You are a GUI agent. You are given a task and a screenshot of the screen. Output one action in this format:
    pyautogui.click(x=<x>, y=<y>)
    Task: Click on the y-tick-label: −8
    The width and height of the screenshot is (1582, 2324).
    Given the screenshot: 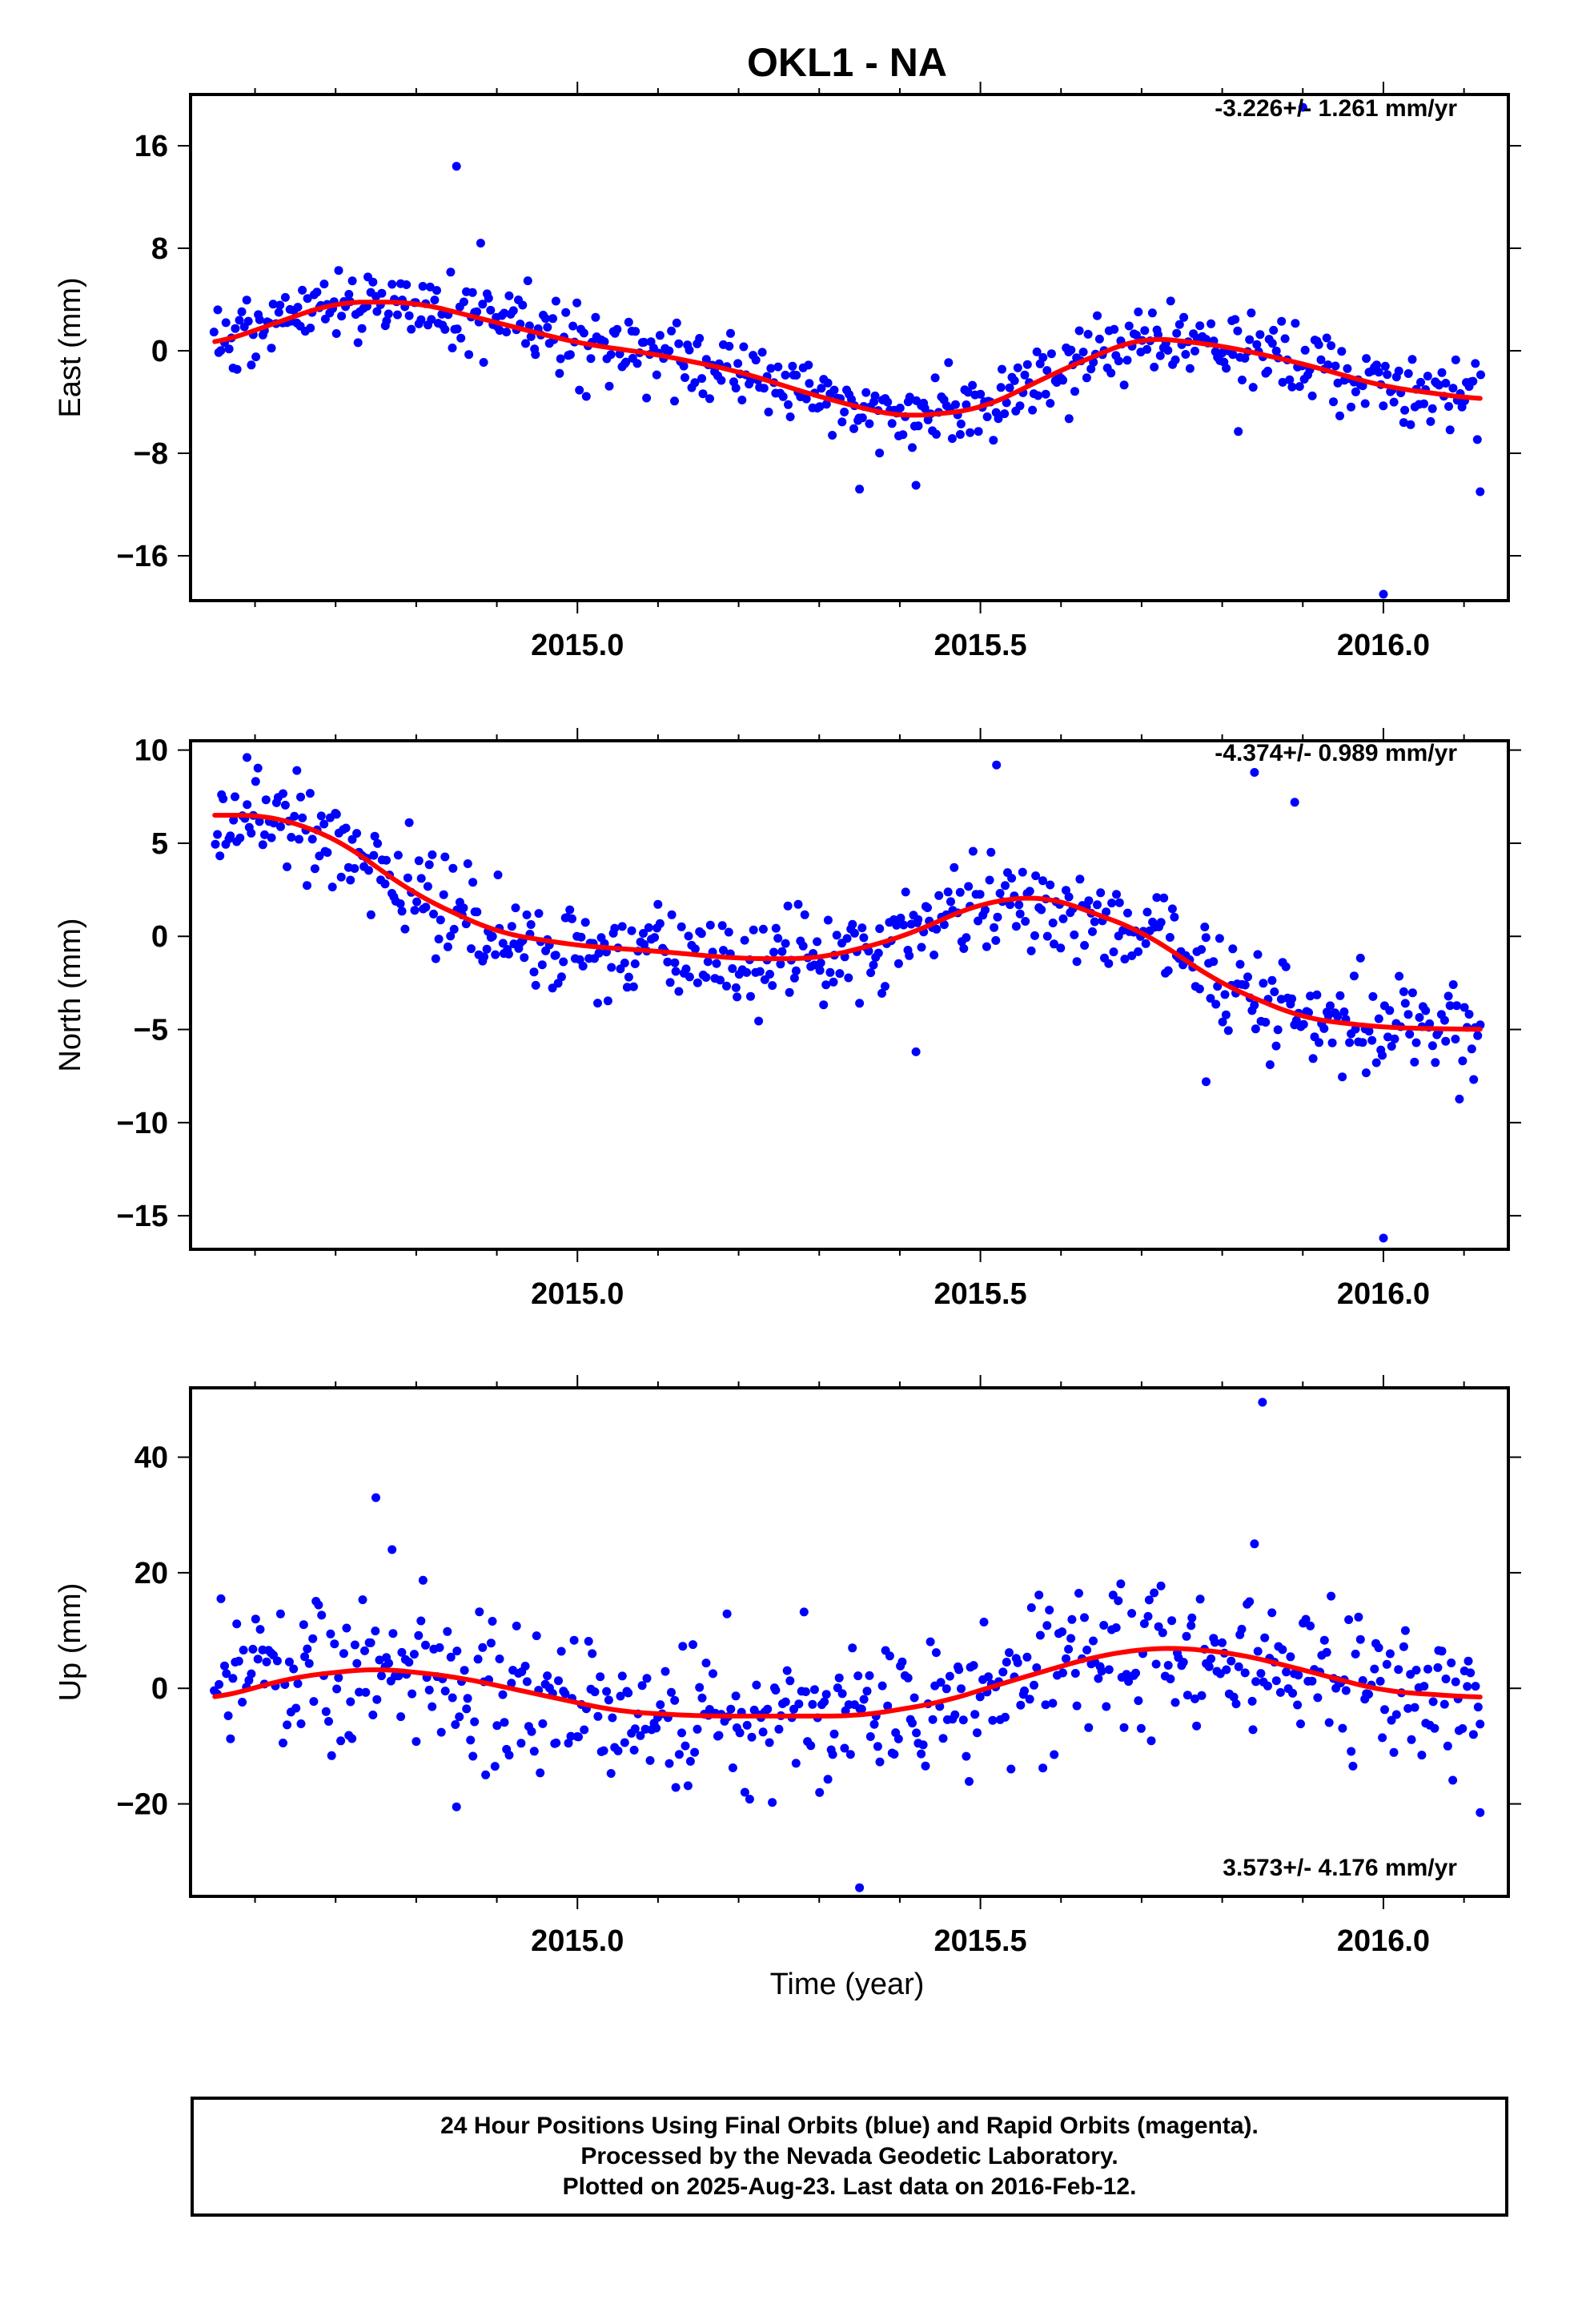 What is the action you would take?
    pyautogui.click(x=151, y=454)
    